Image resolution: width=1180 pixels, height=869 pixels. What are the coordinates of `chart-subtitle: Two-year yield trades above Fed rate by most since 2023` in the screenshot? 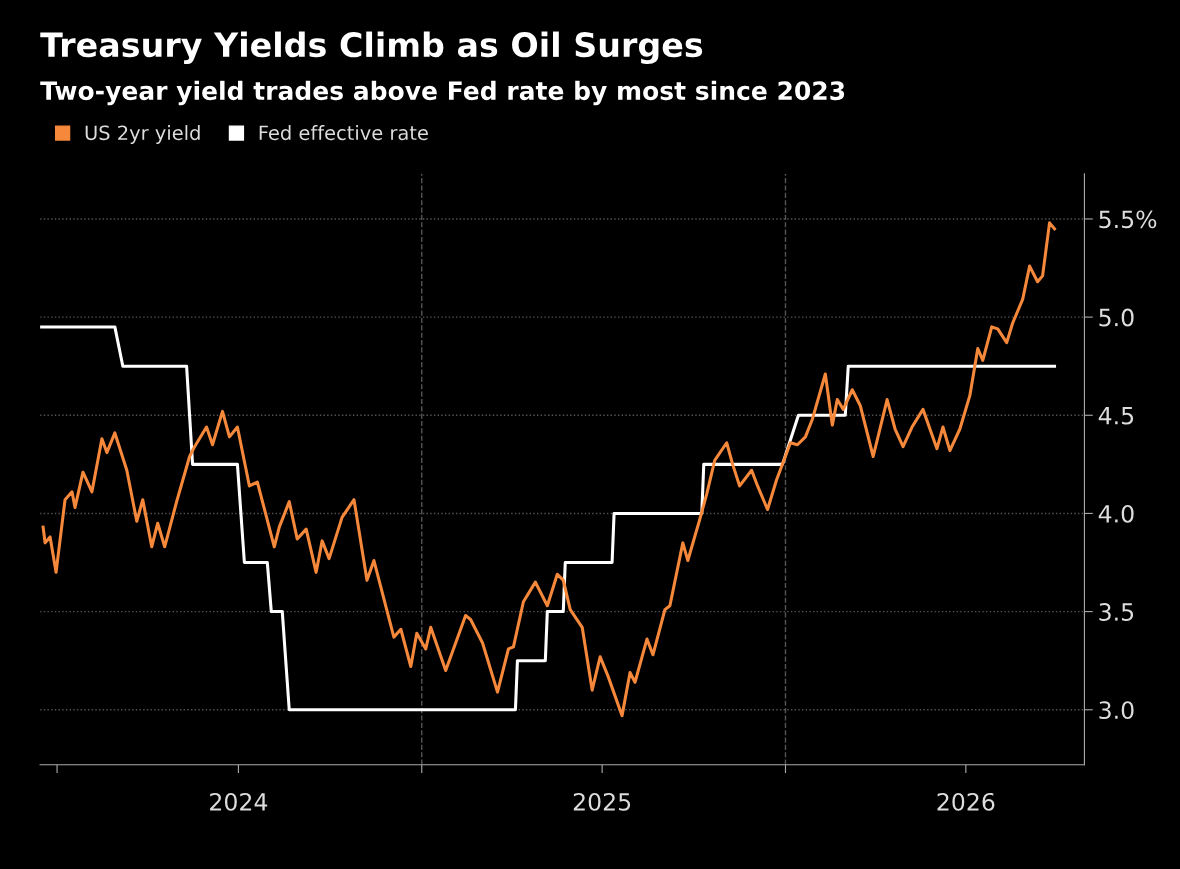 It's located at (442, 93).